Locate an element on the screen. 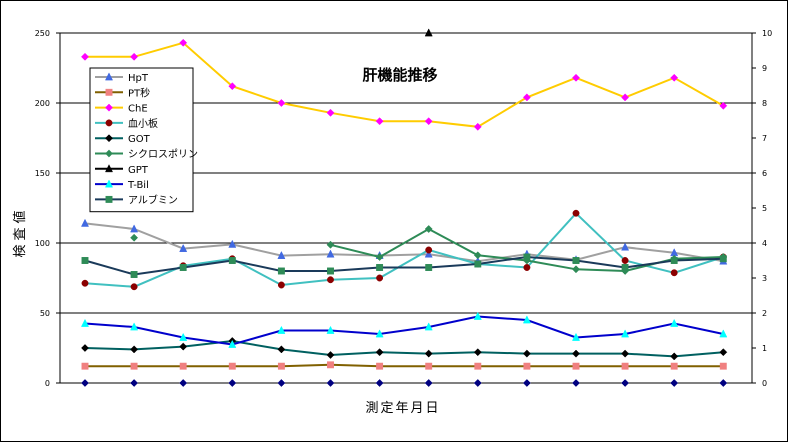 The image size is (788, 442). y2-tick-label: 4 is located at coordinates (764, 243).